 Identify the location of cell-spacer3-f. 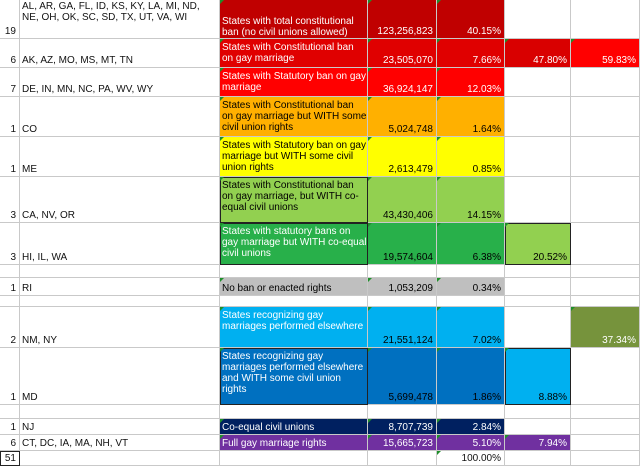
(538, 412).